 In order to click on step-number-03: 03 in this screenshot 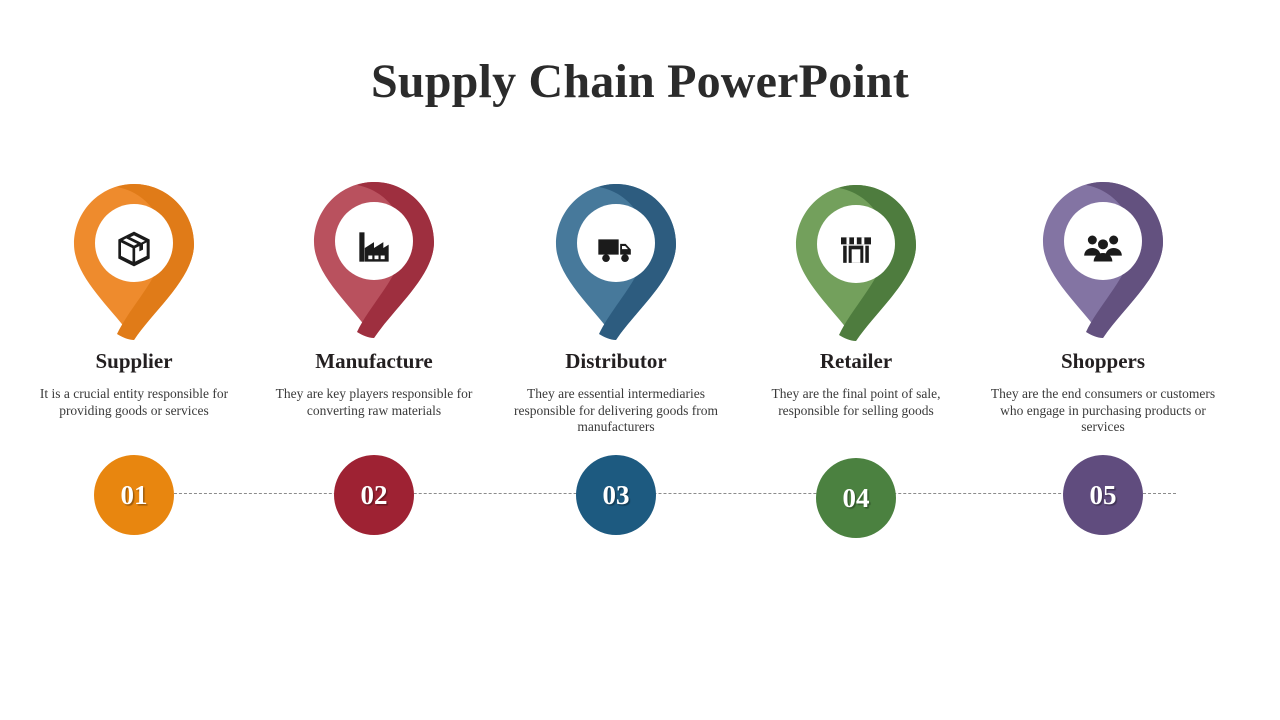, I will do `click(616, 495)`.